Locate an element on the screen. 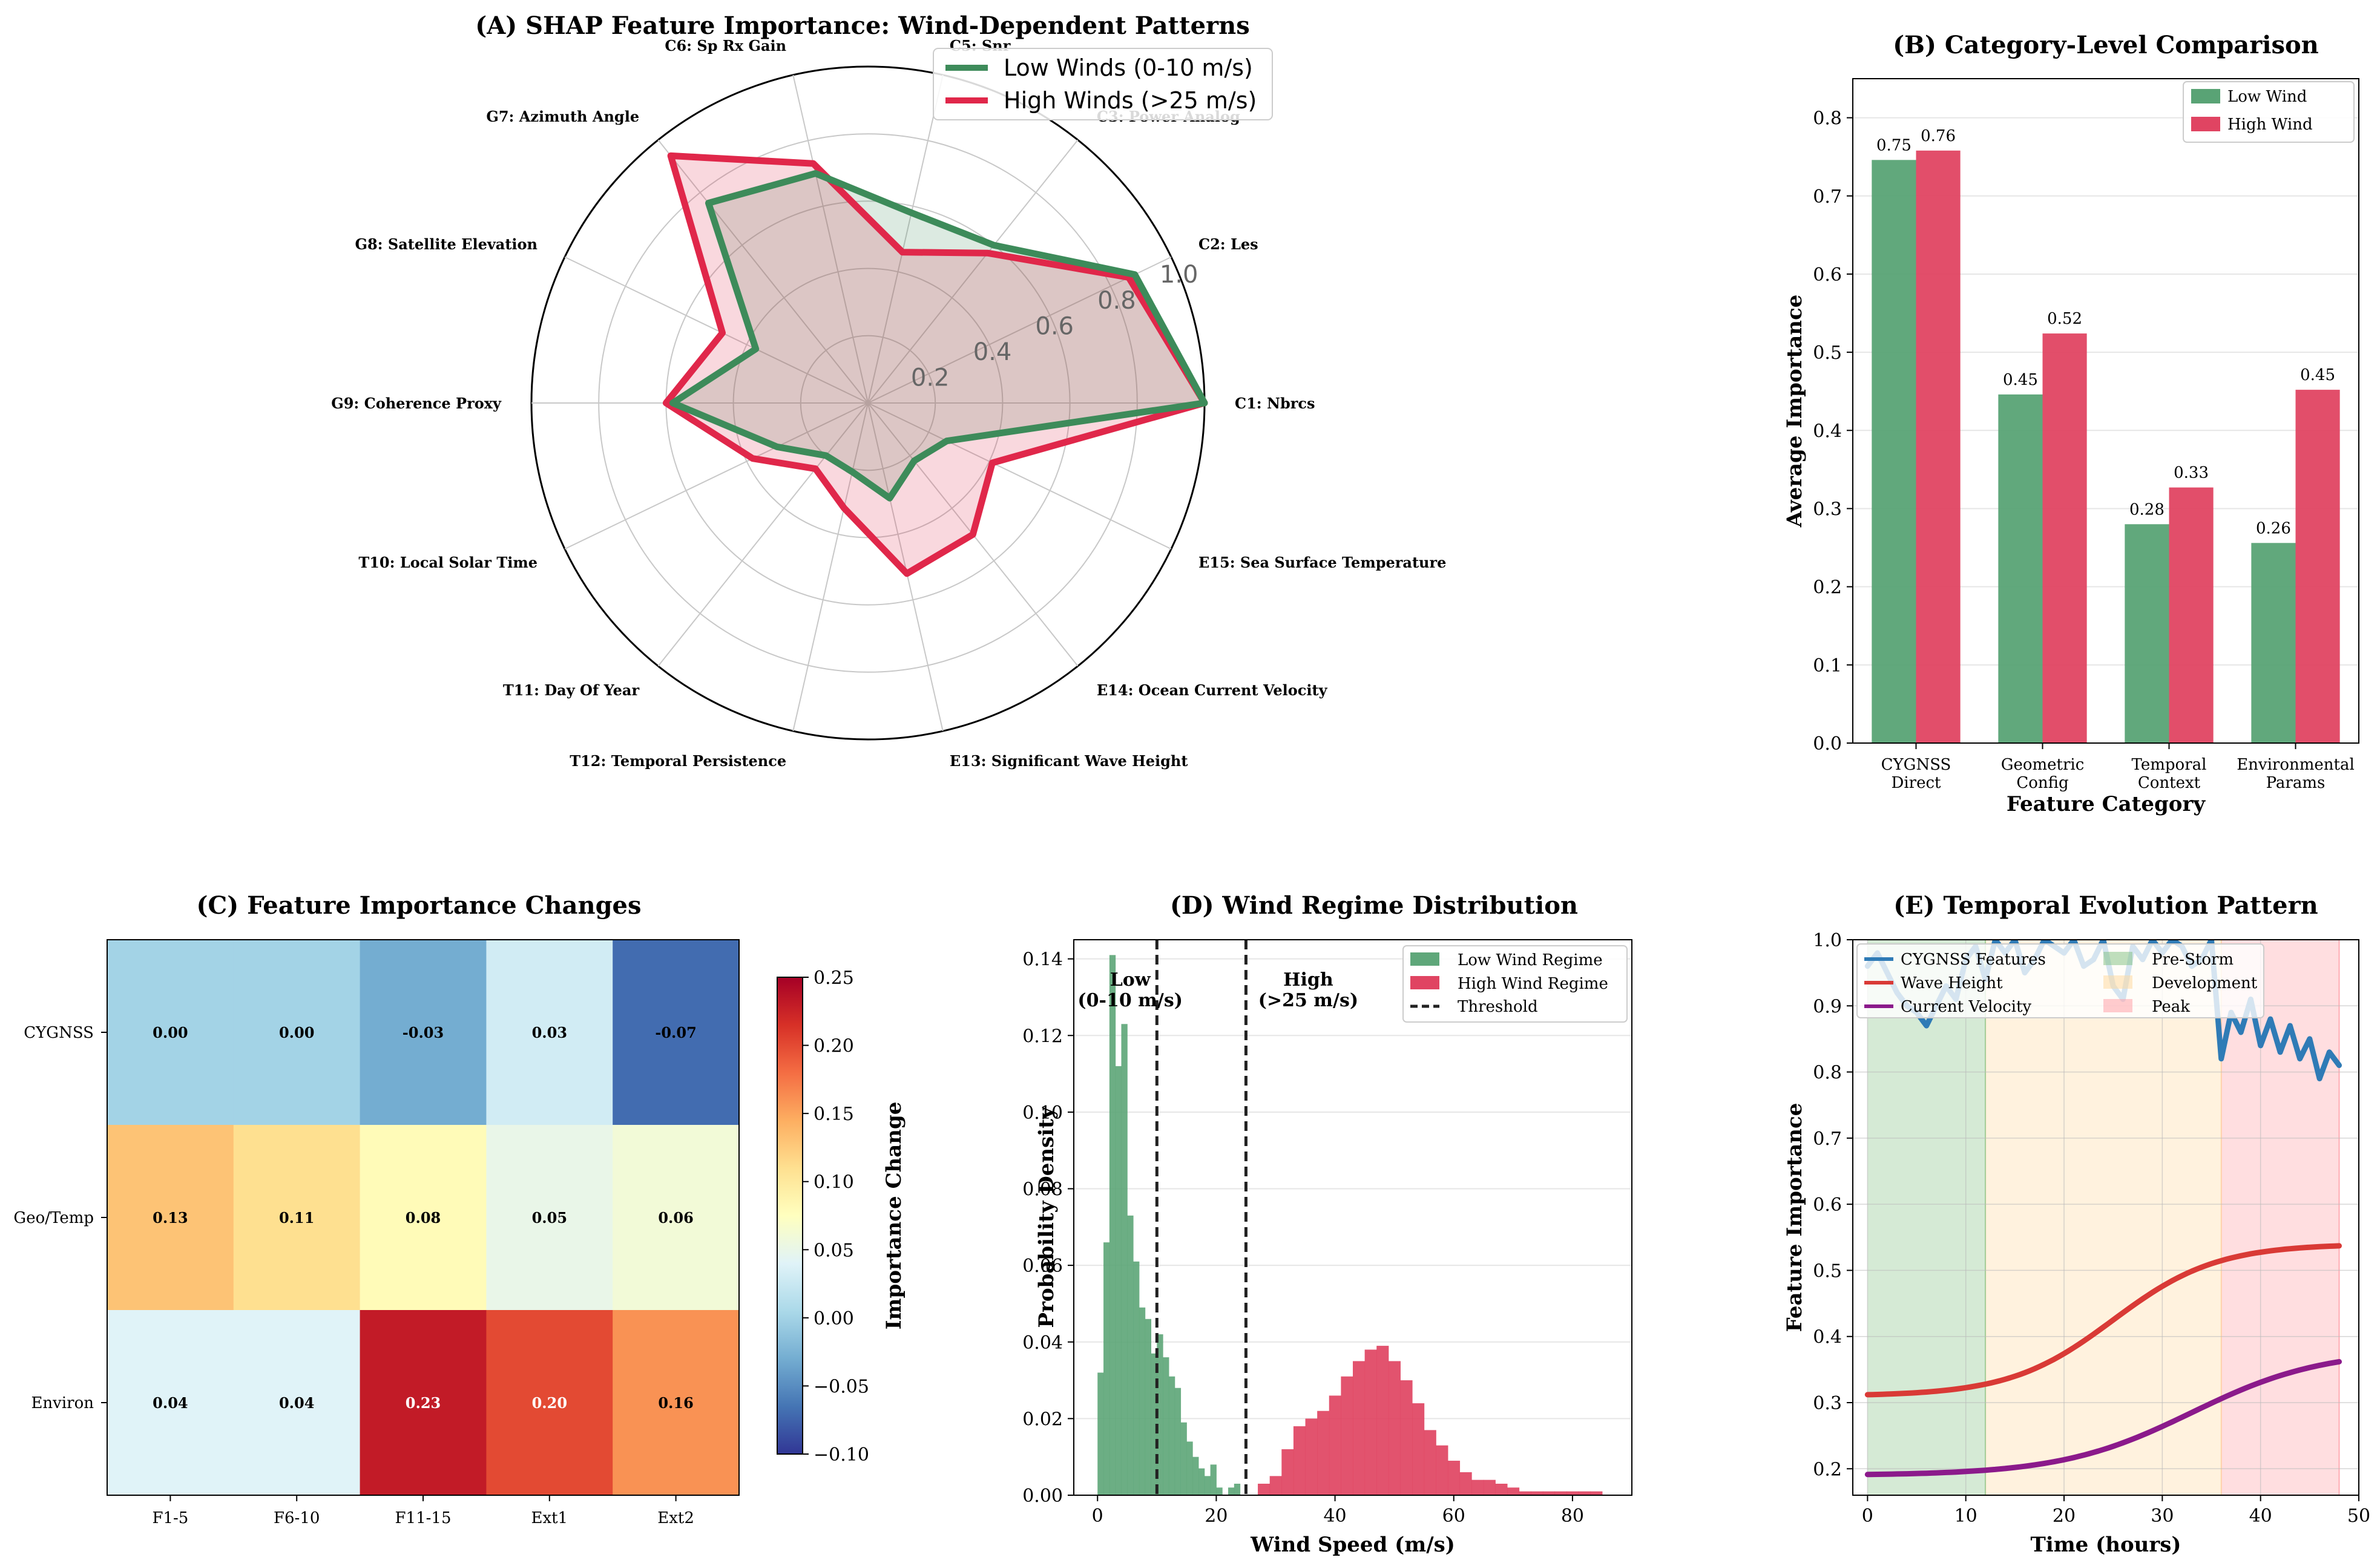 The image size is (2380, 1566). legend-label-high-wind: High Wind is located at coordinates (2270, 125).